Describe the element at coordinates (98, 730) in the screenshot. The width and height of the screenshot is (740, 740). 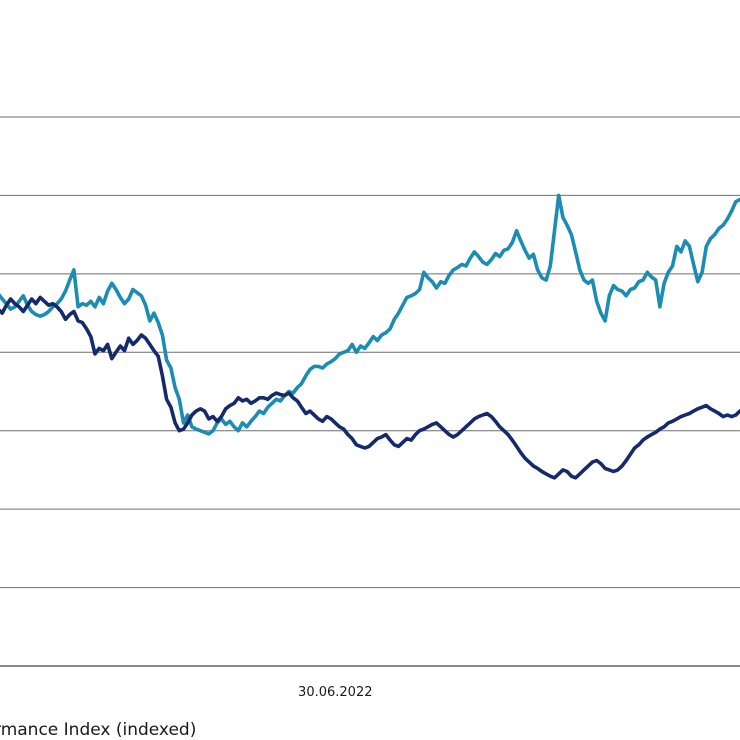
I see `legend-label: rmance Index (indexed)` at that location.